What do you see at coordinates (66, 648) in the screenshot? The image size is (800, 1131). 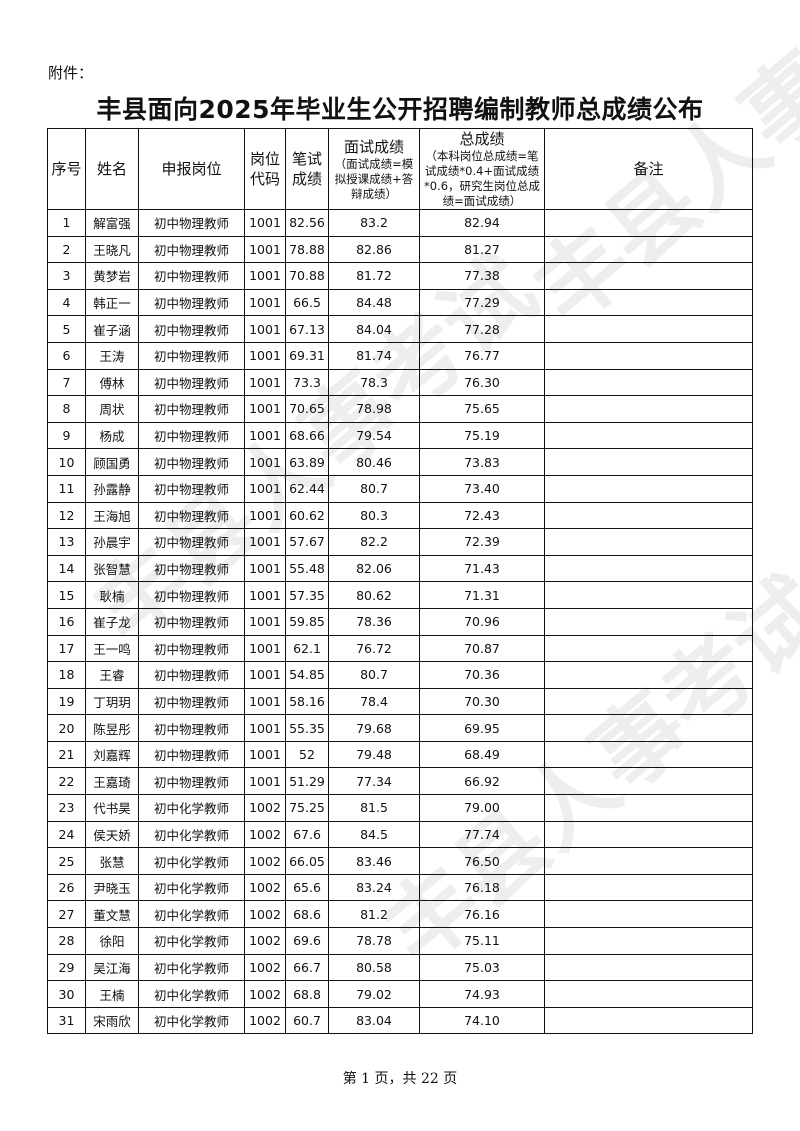 I see `cell-seq: 17` at bounding box center [66, 648].